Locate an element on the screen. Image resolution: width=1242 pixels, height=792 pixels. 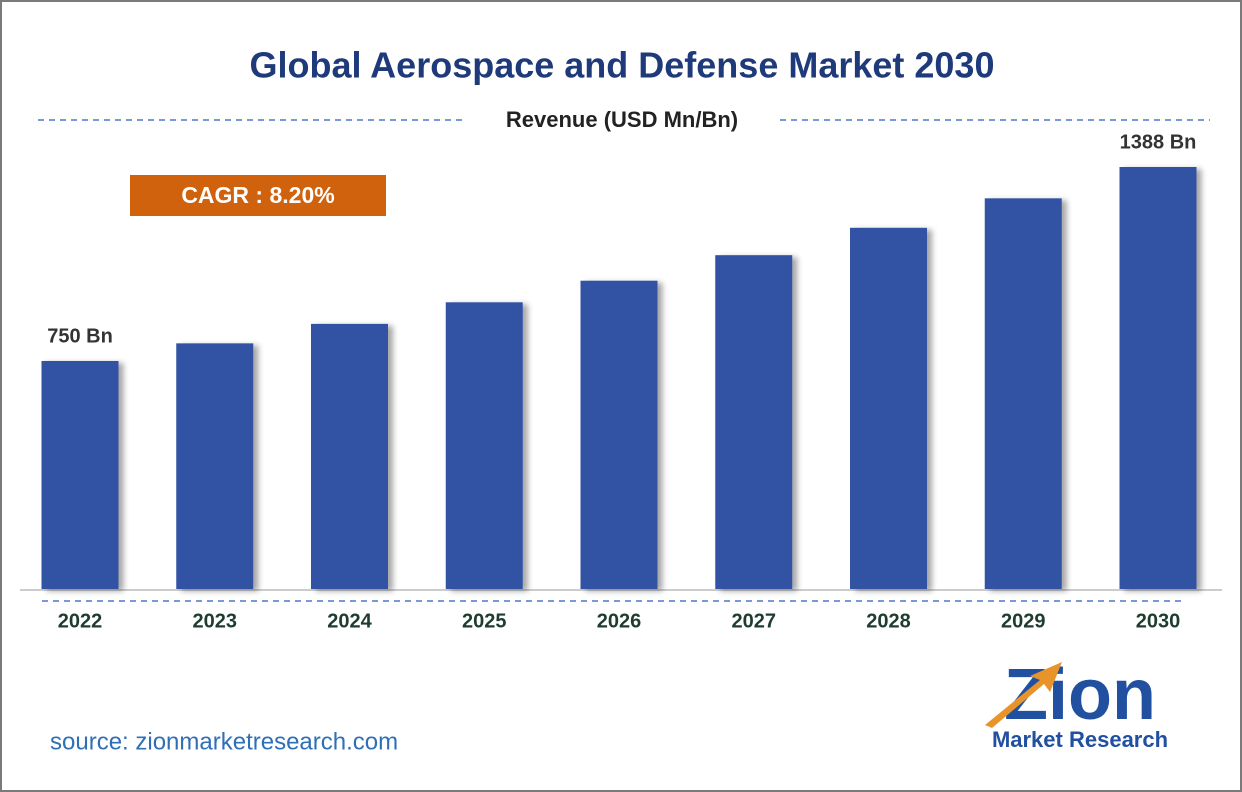
cagr-label: CAGR : 8.20% is located at coordinates (257, 195).